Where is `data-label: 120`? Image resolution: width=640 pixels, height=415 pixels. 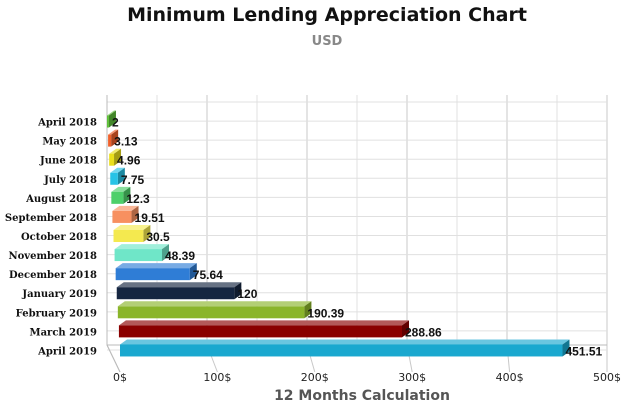
data-label: 120 is located at coordinates (247, 294).